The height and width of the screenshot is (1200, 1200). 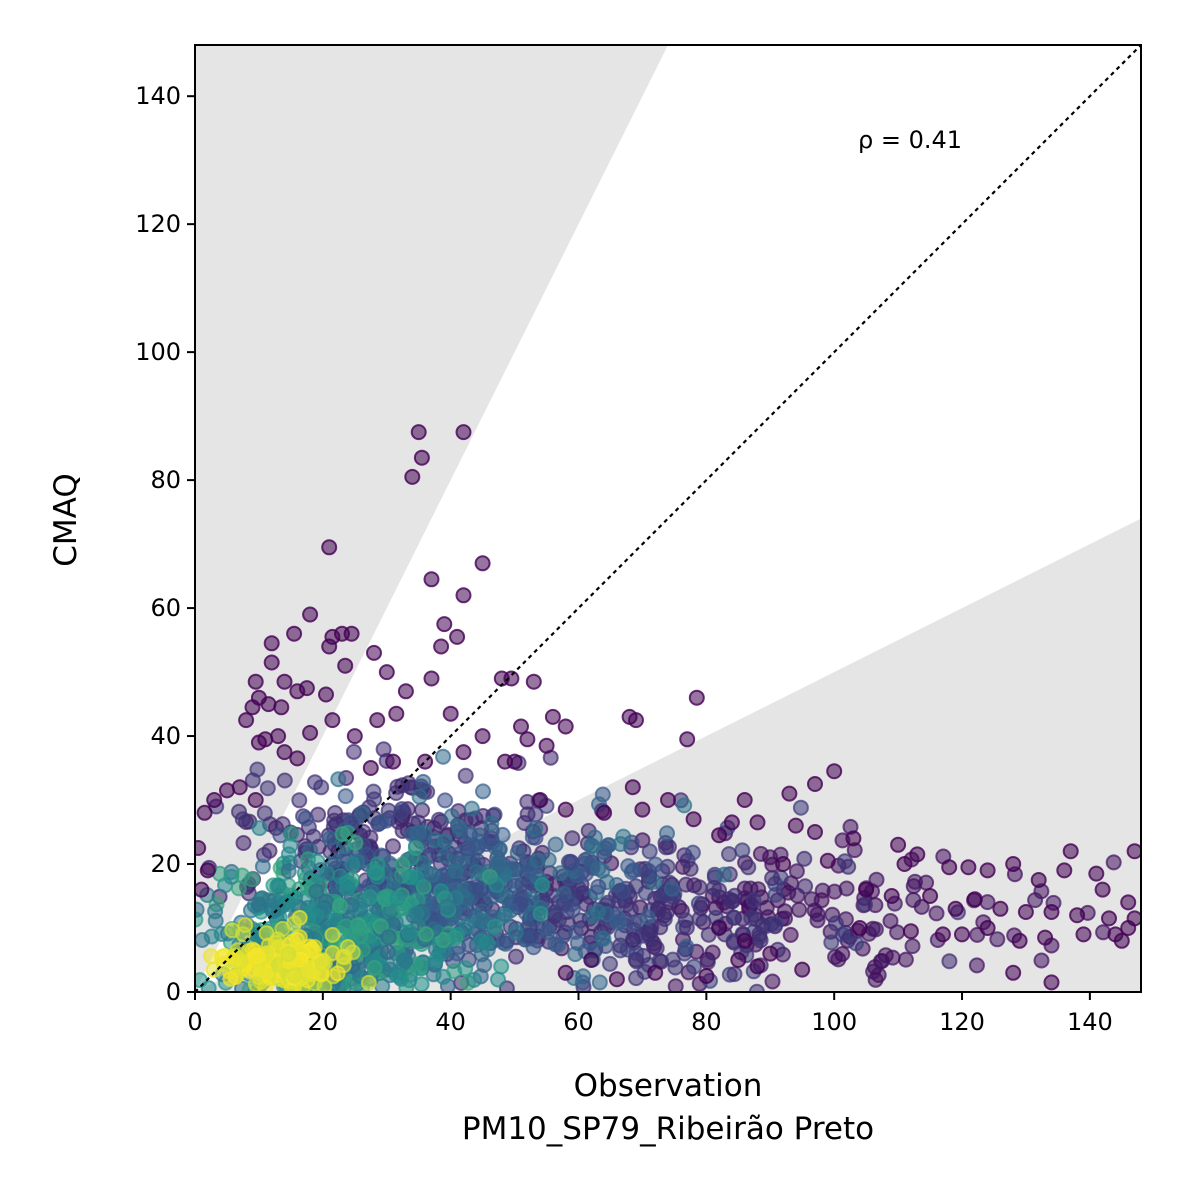 What do you see at coordinates (962, 1022) in the screenshot?
I see `x-tick-label: 120` at bounding box center [962, 1022].